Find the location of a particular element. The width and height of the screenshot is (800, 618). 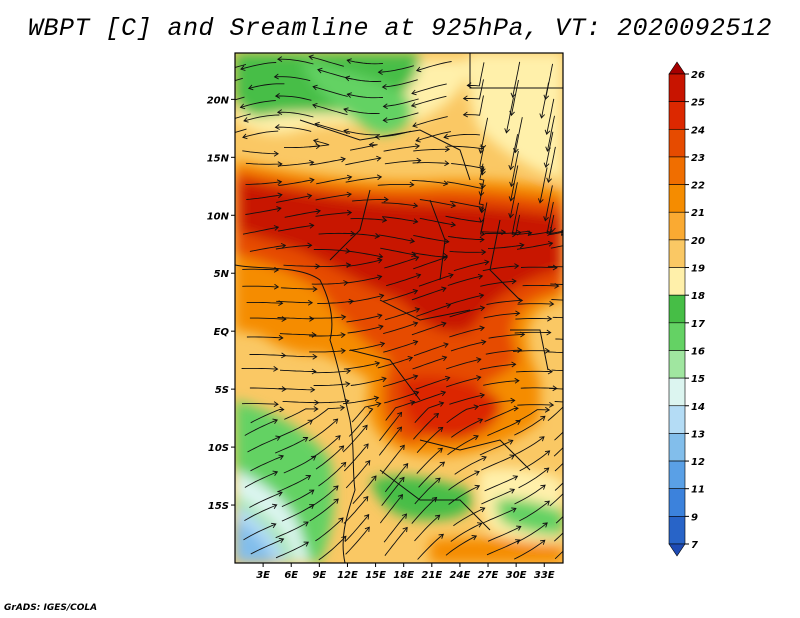

lon-tick-label: 6E is located at coordinates (291, 575).